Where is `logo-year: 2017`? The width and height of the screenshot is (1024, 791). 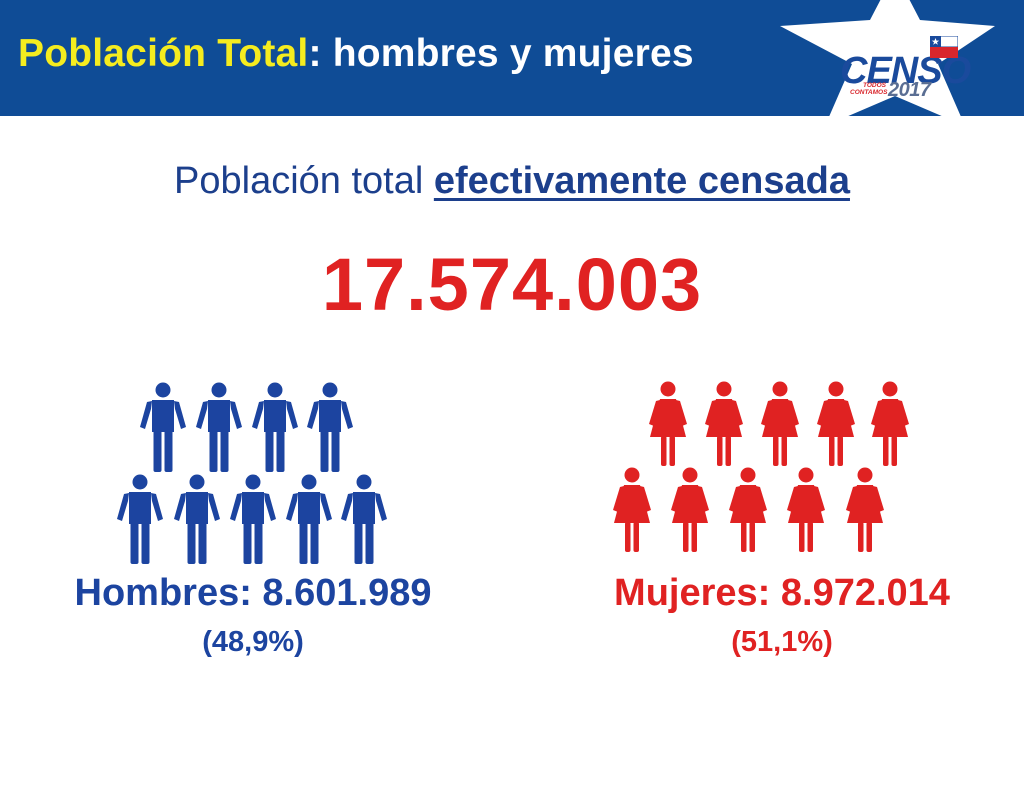 logo-year: 2017 is located at coordinates (909, 90).